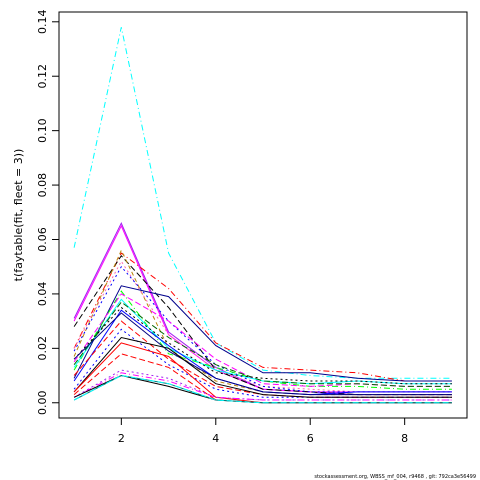 The height and width of the screenshot is (480, 480). Describe the element at coordinates (42, 22) in the screenshot. I see `y-tick-label: 0.14` at that location.